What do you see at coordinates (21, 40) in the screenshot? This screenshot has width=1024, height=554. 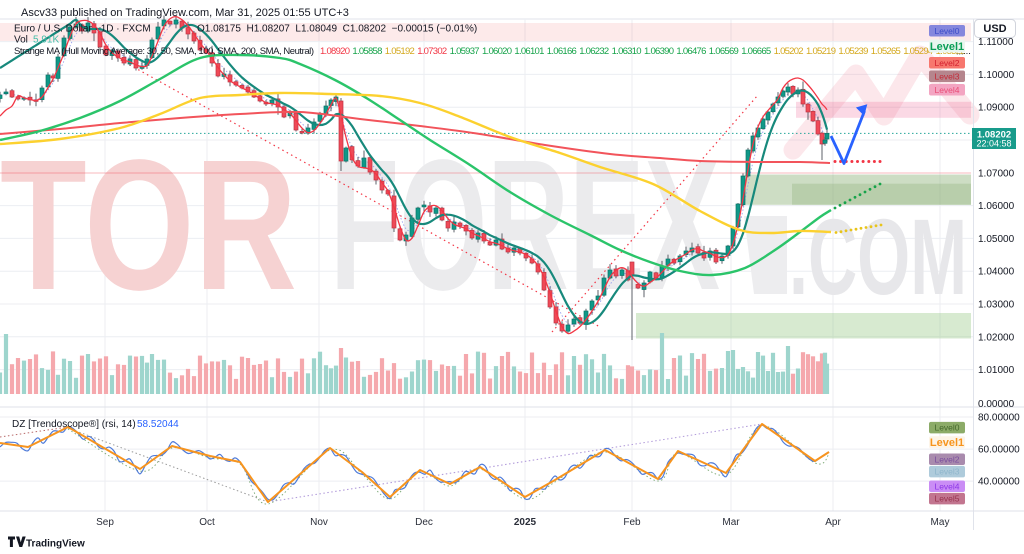 I see `svg-text: Vol` at bounding box center [21, 40].